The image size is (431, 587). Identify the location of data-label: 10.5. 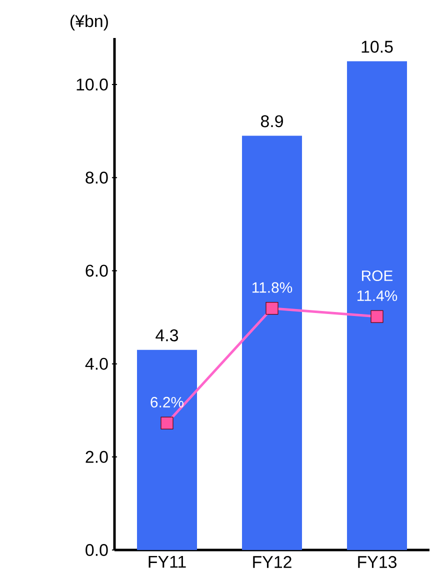
(377, 46).